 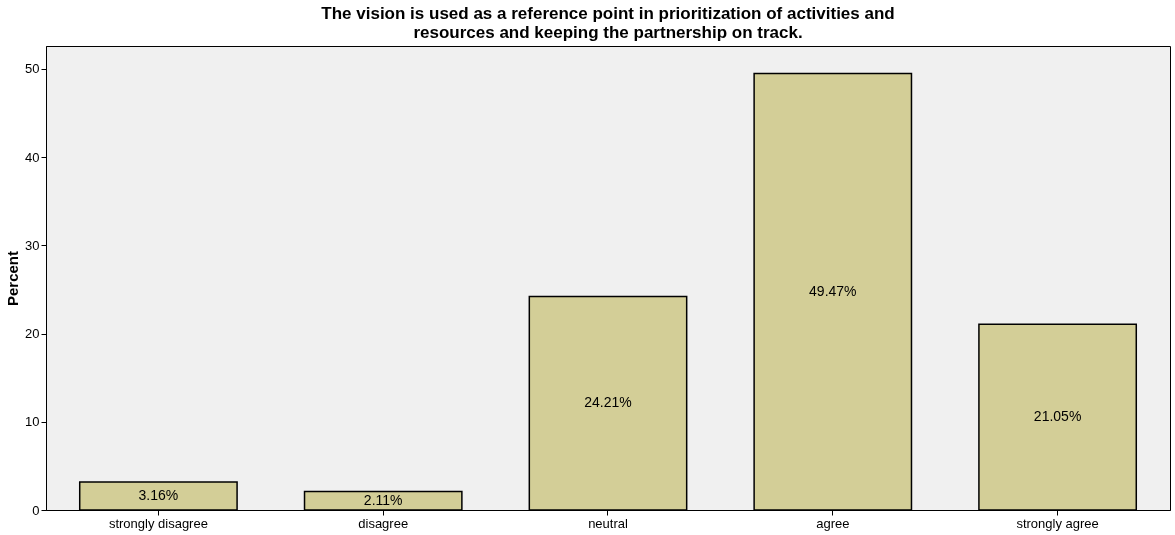 What do you see at coordinates (36, 510) in the screenshot?
I see `y-tick-label: 0` at bounding box center [36, 510].